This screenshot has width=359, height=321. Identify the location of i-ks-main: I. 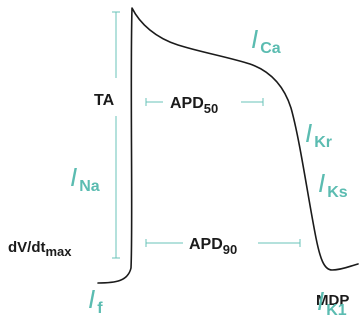
(321, 183).